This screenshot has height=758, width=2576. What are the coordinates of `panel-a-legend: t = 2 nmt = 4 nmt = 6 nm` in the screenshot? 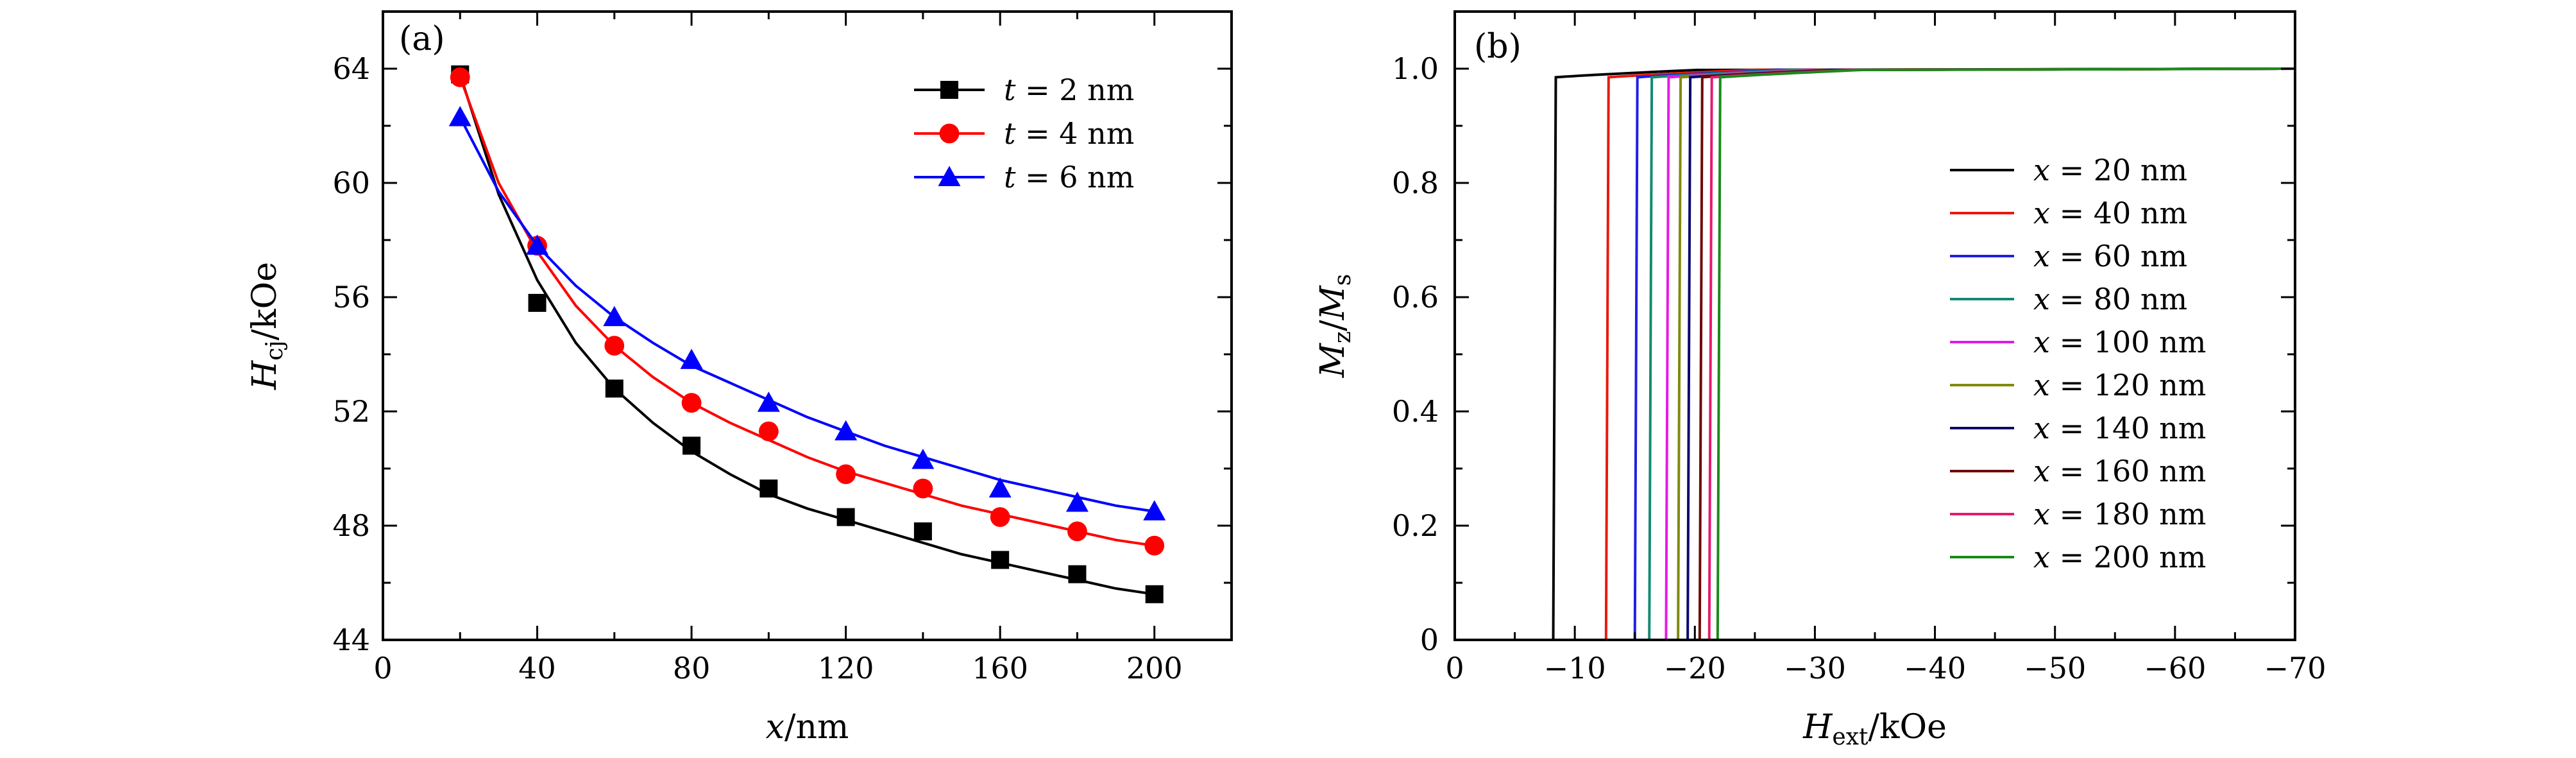 It's located at (1024, 133).